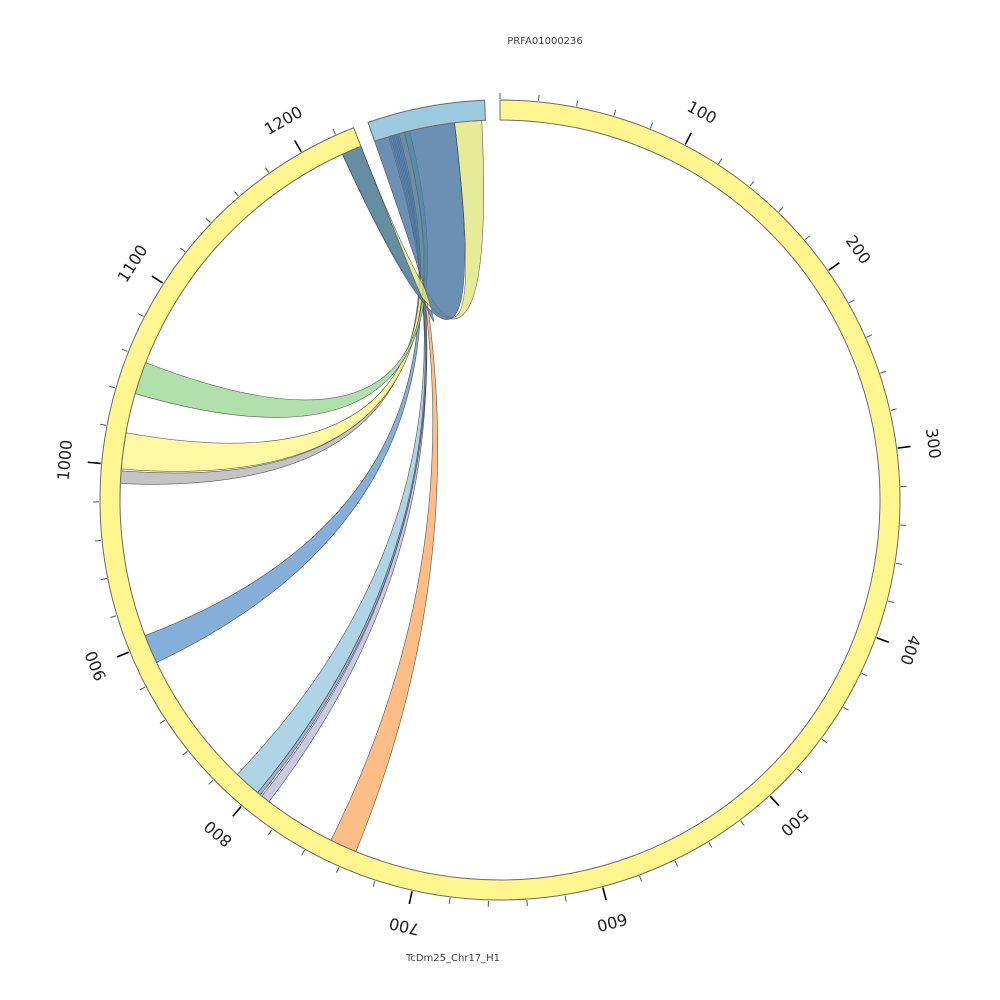 Image resolution: width=1000 pixels, height=1000 pixels. Describe the element at coordinates (933, 443) in the screenshot. I see `tick-label: 300` at that location.